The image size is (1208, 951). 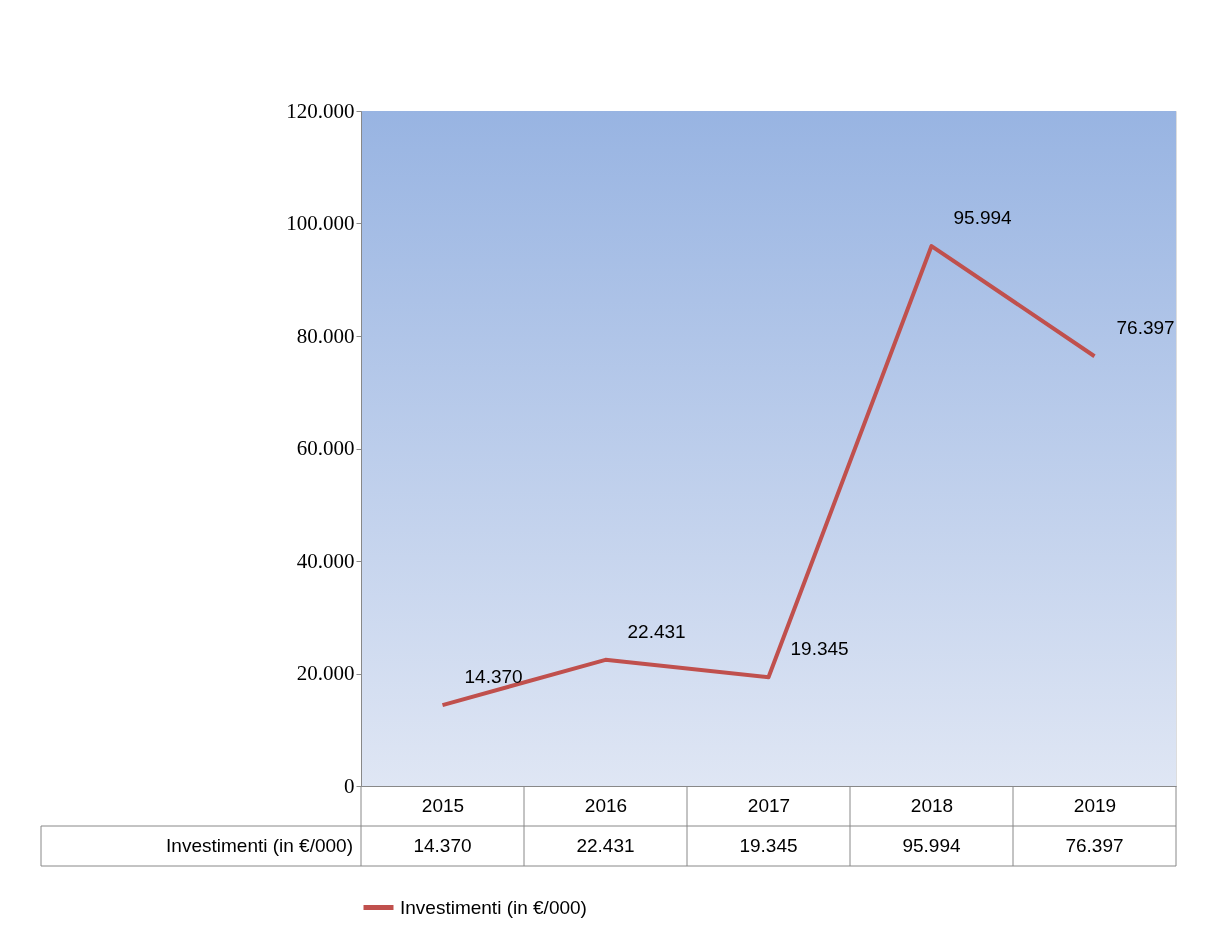 What do you see at coordinates (325, 673) in the screenshot?
I see `y-tick-label: 20.000` at bounding box center [325, 673].